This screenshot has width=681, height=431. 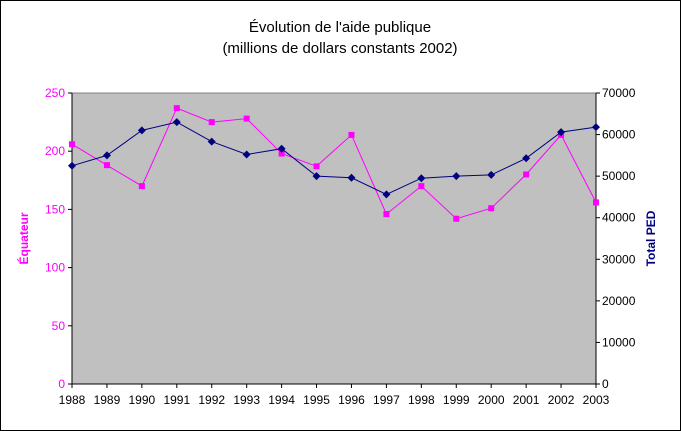 I want to click on y-right-tick-label: 60000, so click(x=619, y=135).